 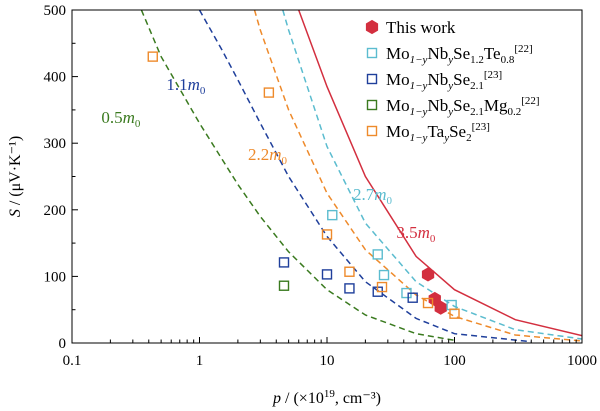 I want to click on data-point-s2-p2, so click(x=349, y=288).